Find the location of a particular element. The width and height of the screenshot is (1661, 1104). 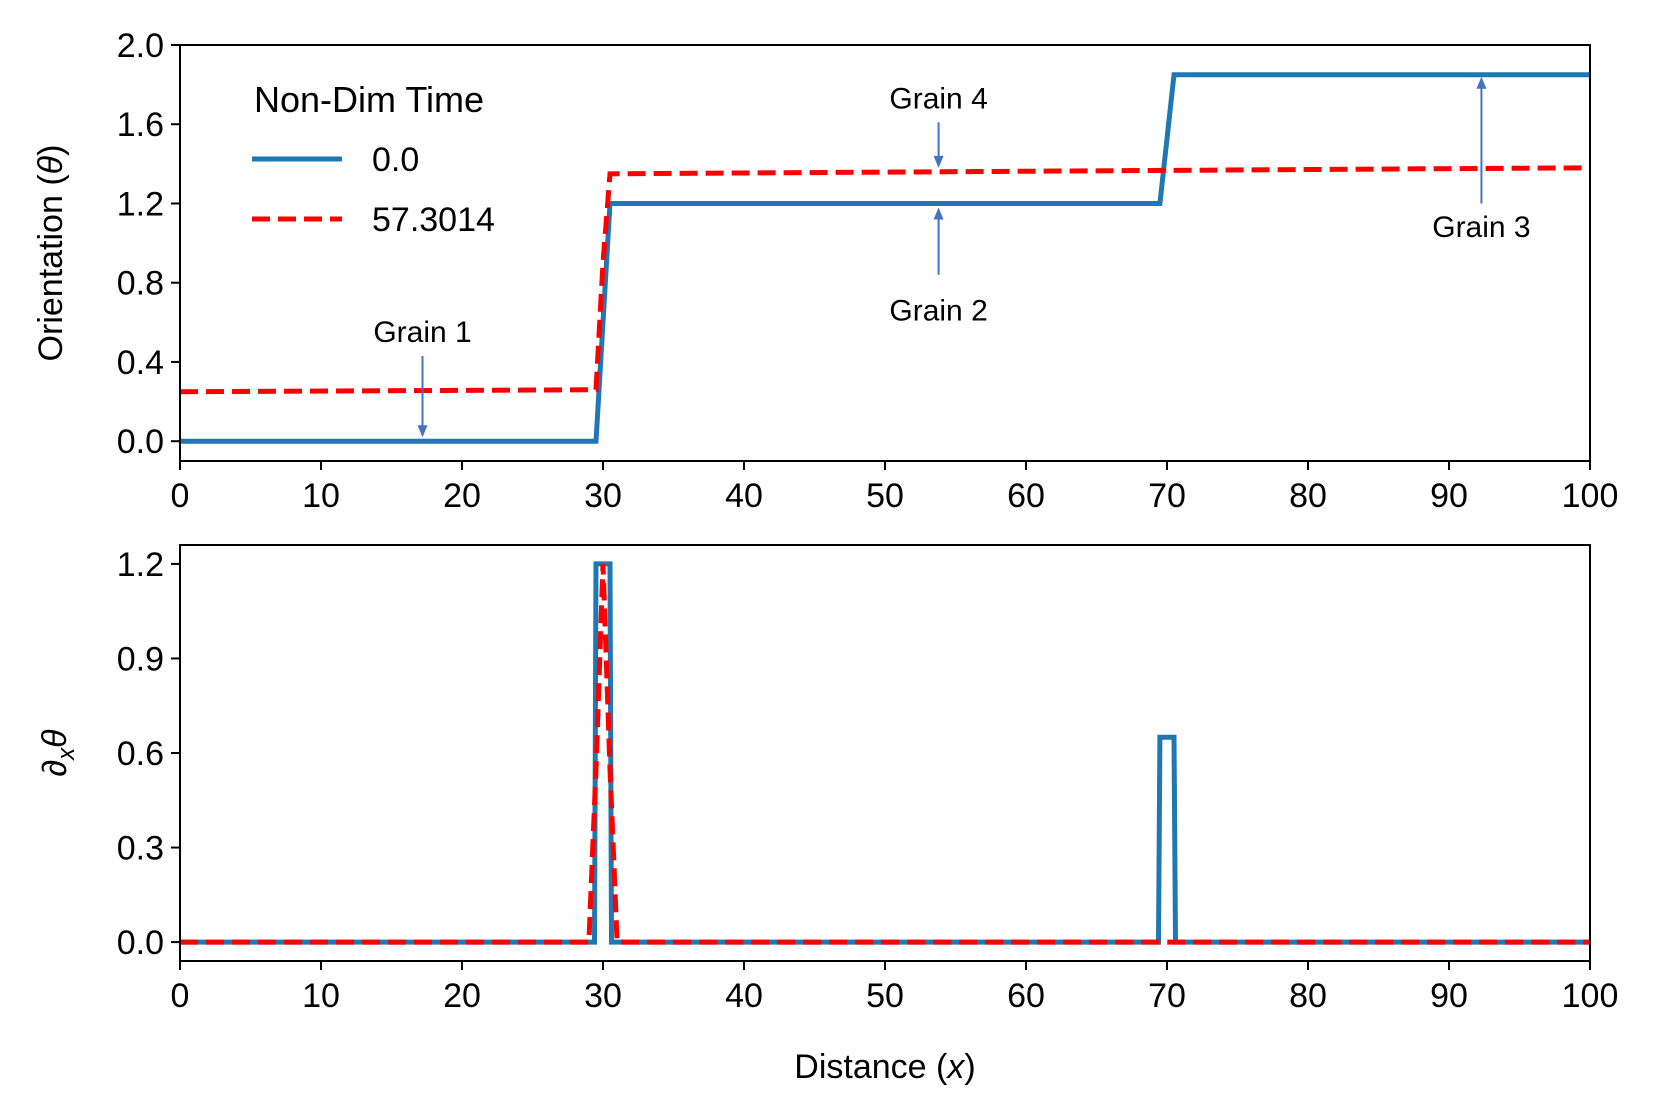

top-y-tick-label: 1.6 is located at coordinates (140, 125).